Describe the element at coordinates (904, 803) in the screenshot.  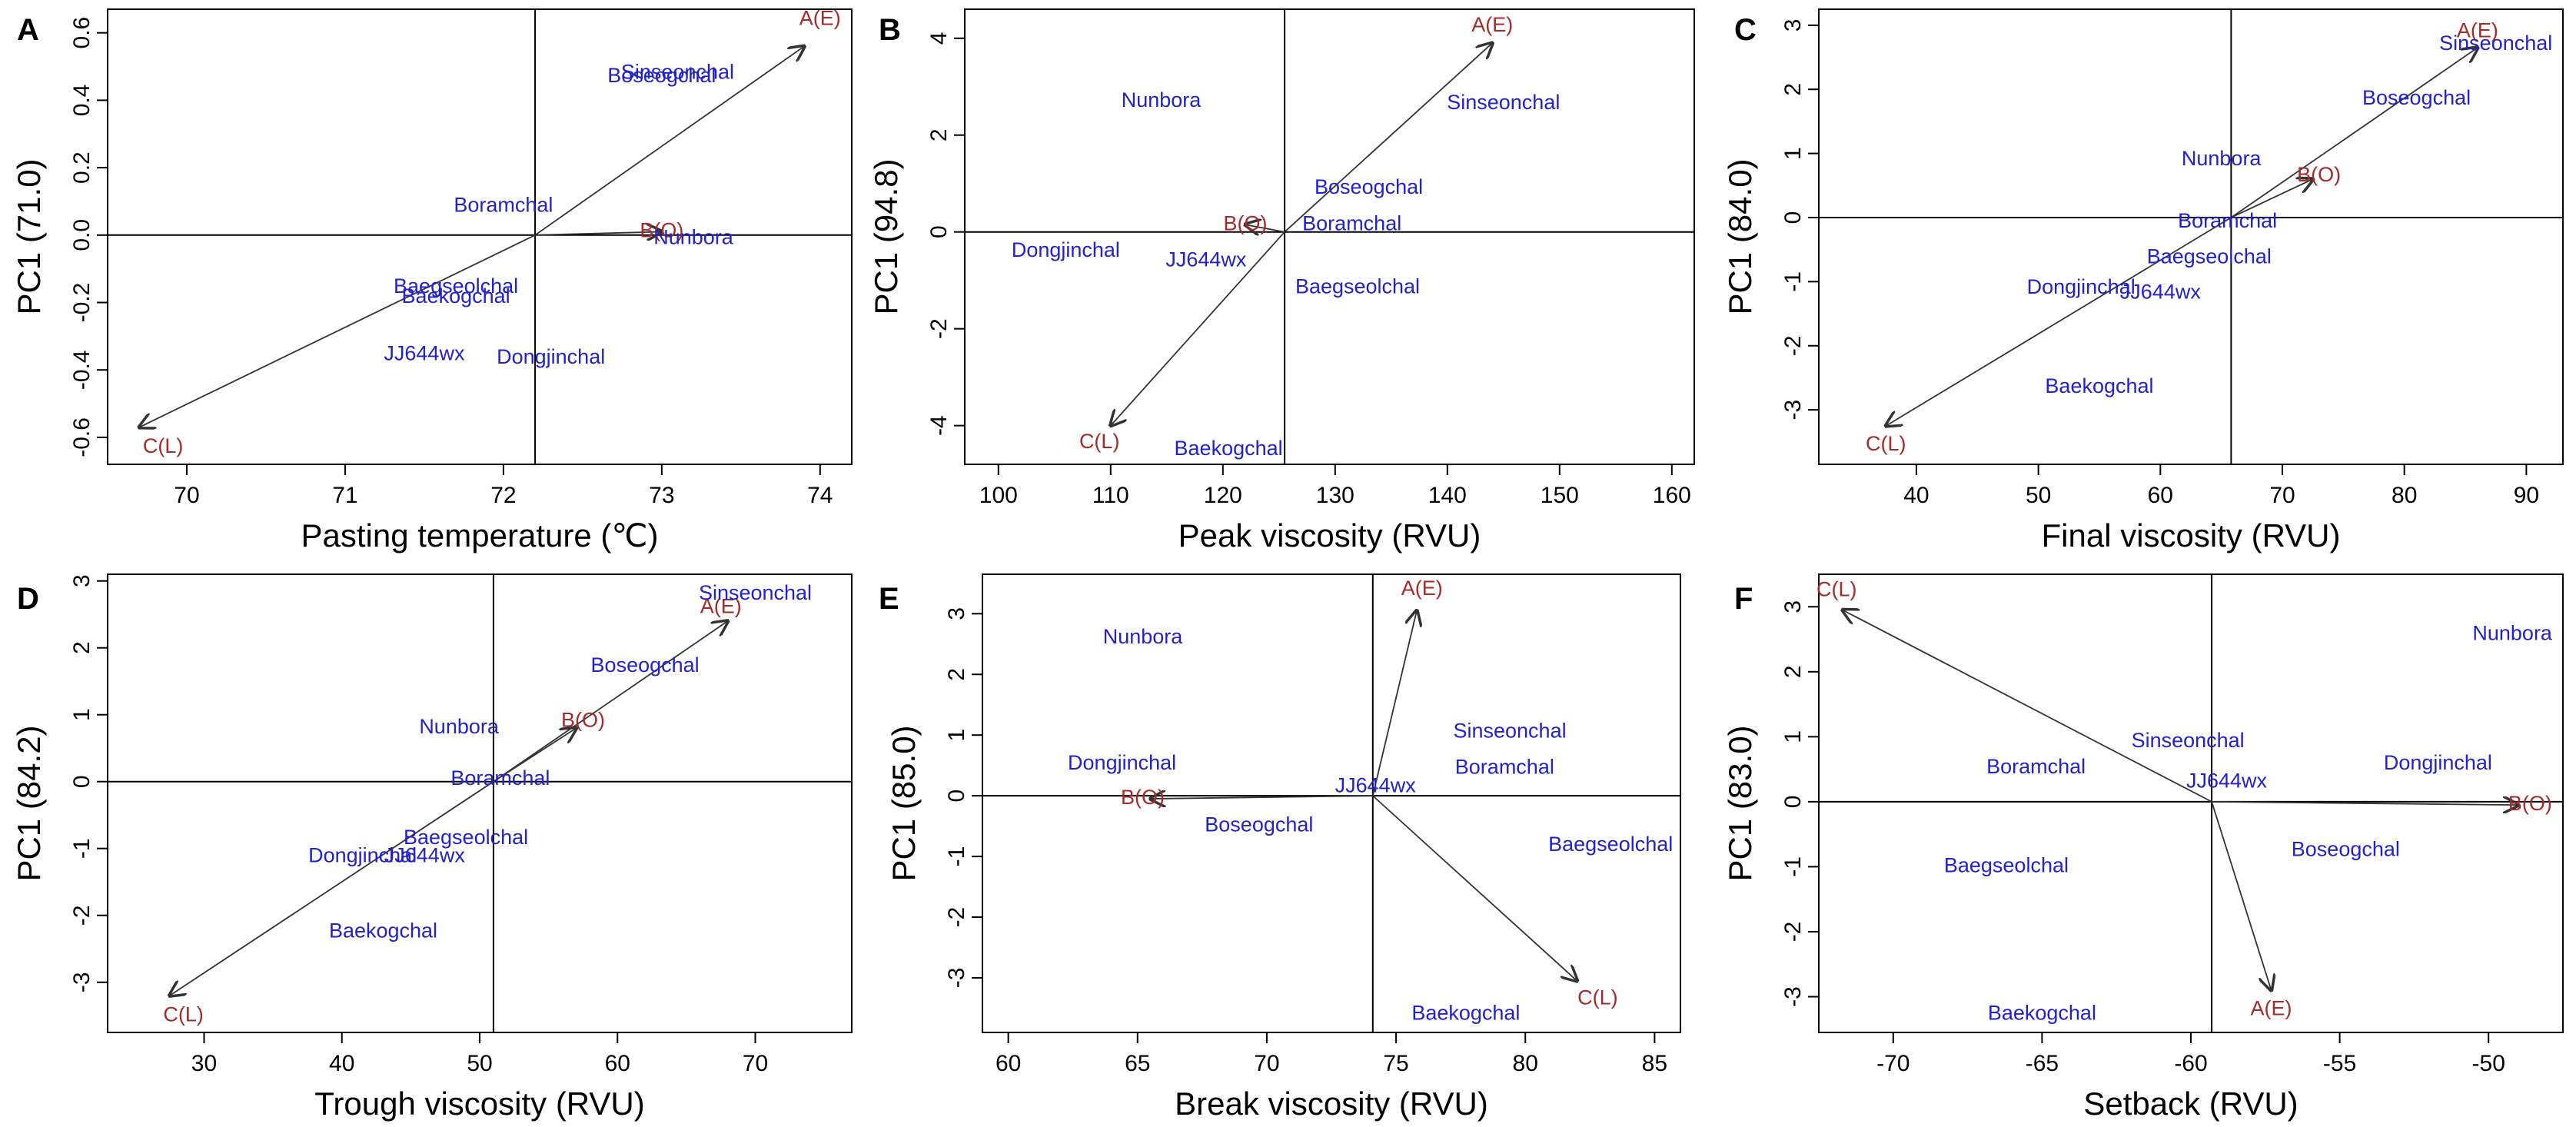
I see `y-axis-title-e: PC1 (85.0)` at that location.